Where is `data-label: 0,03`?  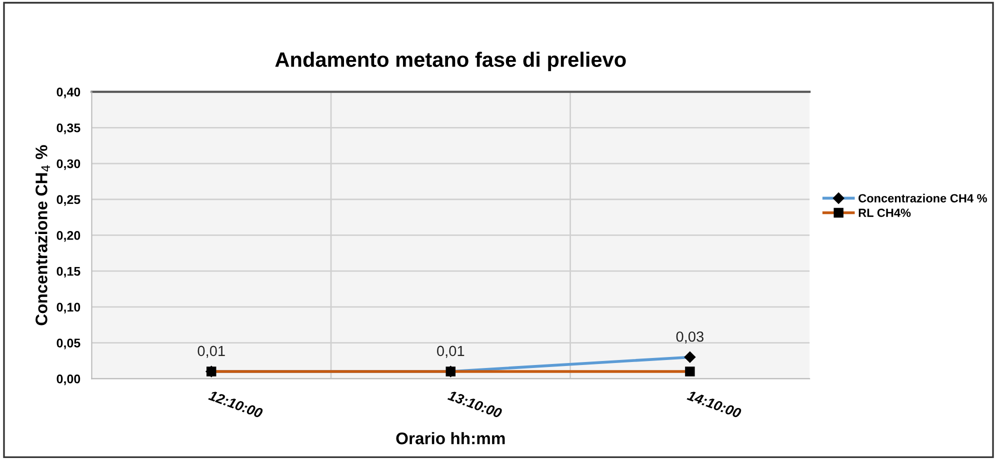
data-label: 0,03 is located at coordinates (690, 337).